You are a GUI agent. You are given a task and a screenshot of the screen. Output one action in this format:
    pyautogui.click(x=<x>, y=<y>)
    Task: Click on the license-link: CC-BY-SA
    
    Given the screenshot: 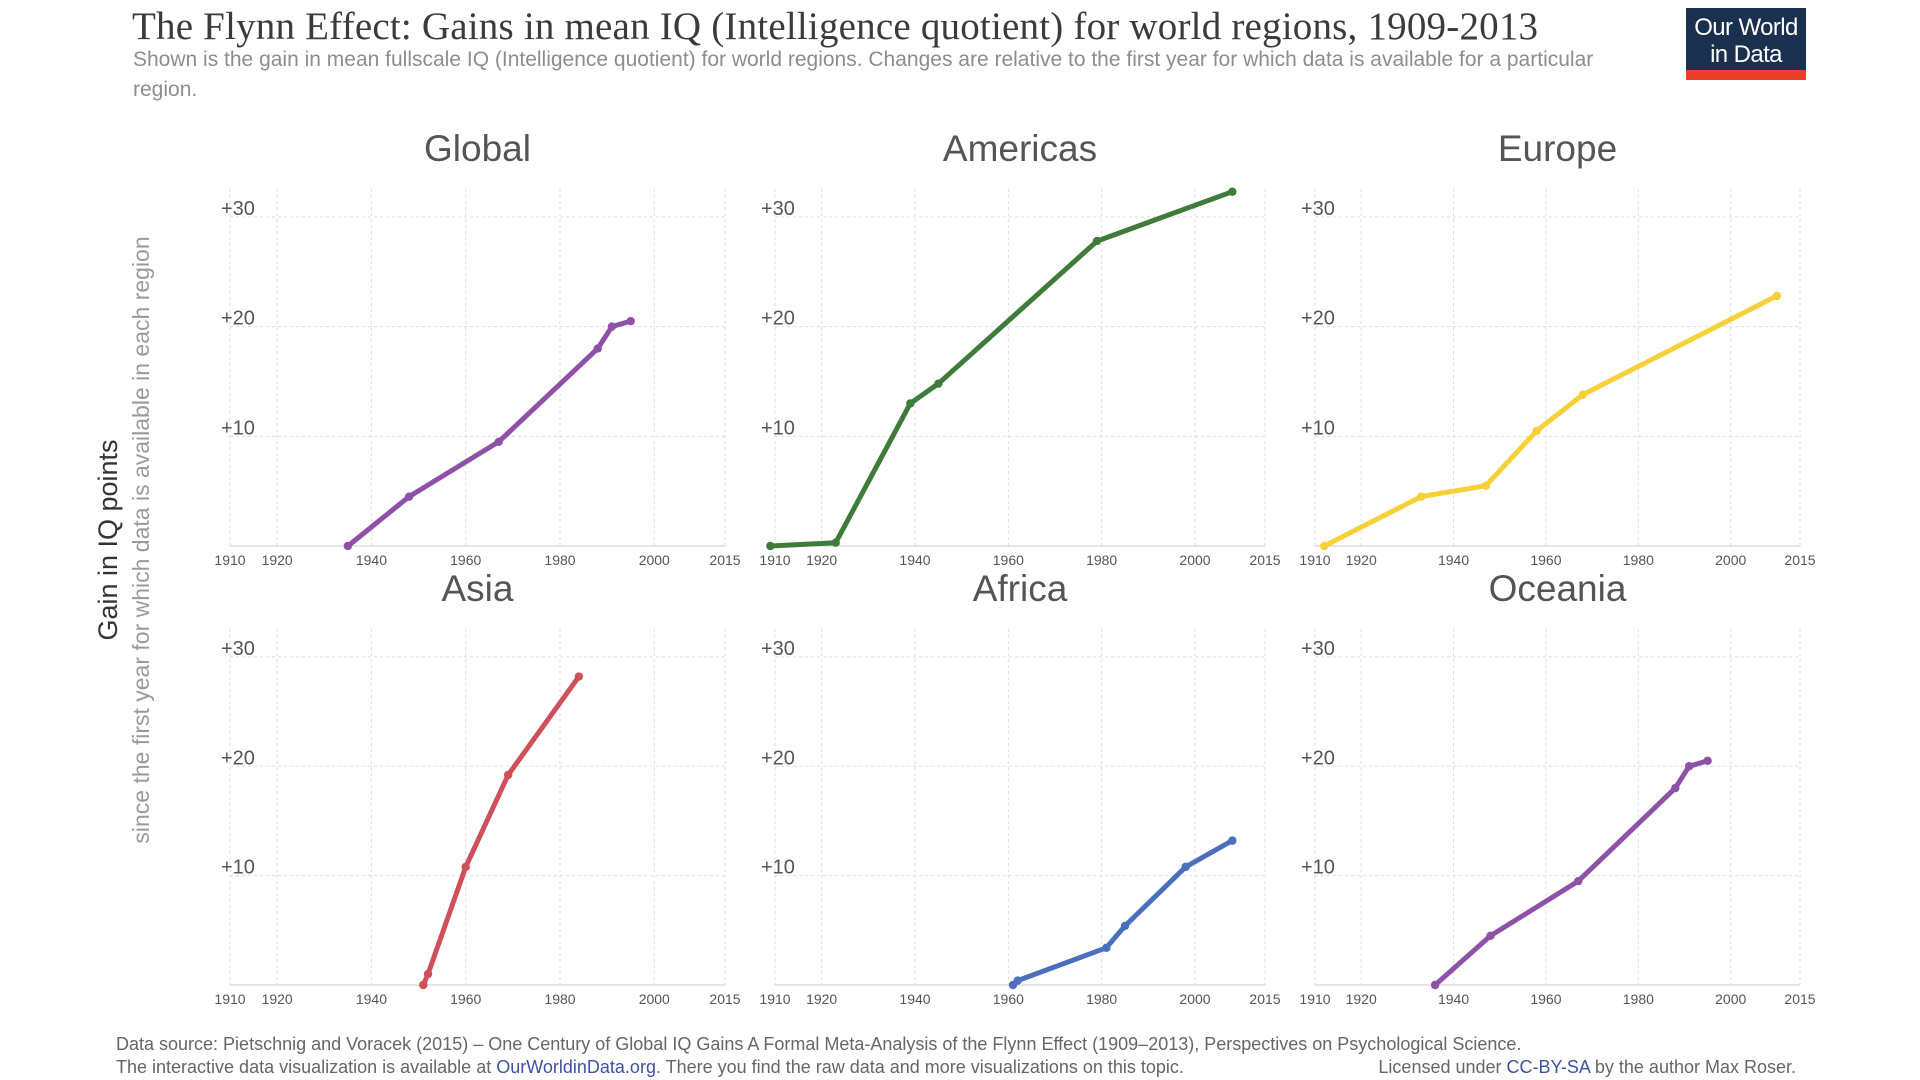 What is the action you would take?
    pyautogui.click(x=1548, y=1067)
    